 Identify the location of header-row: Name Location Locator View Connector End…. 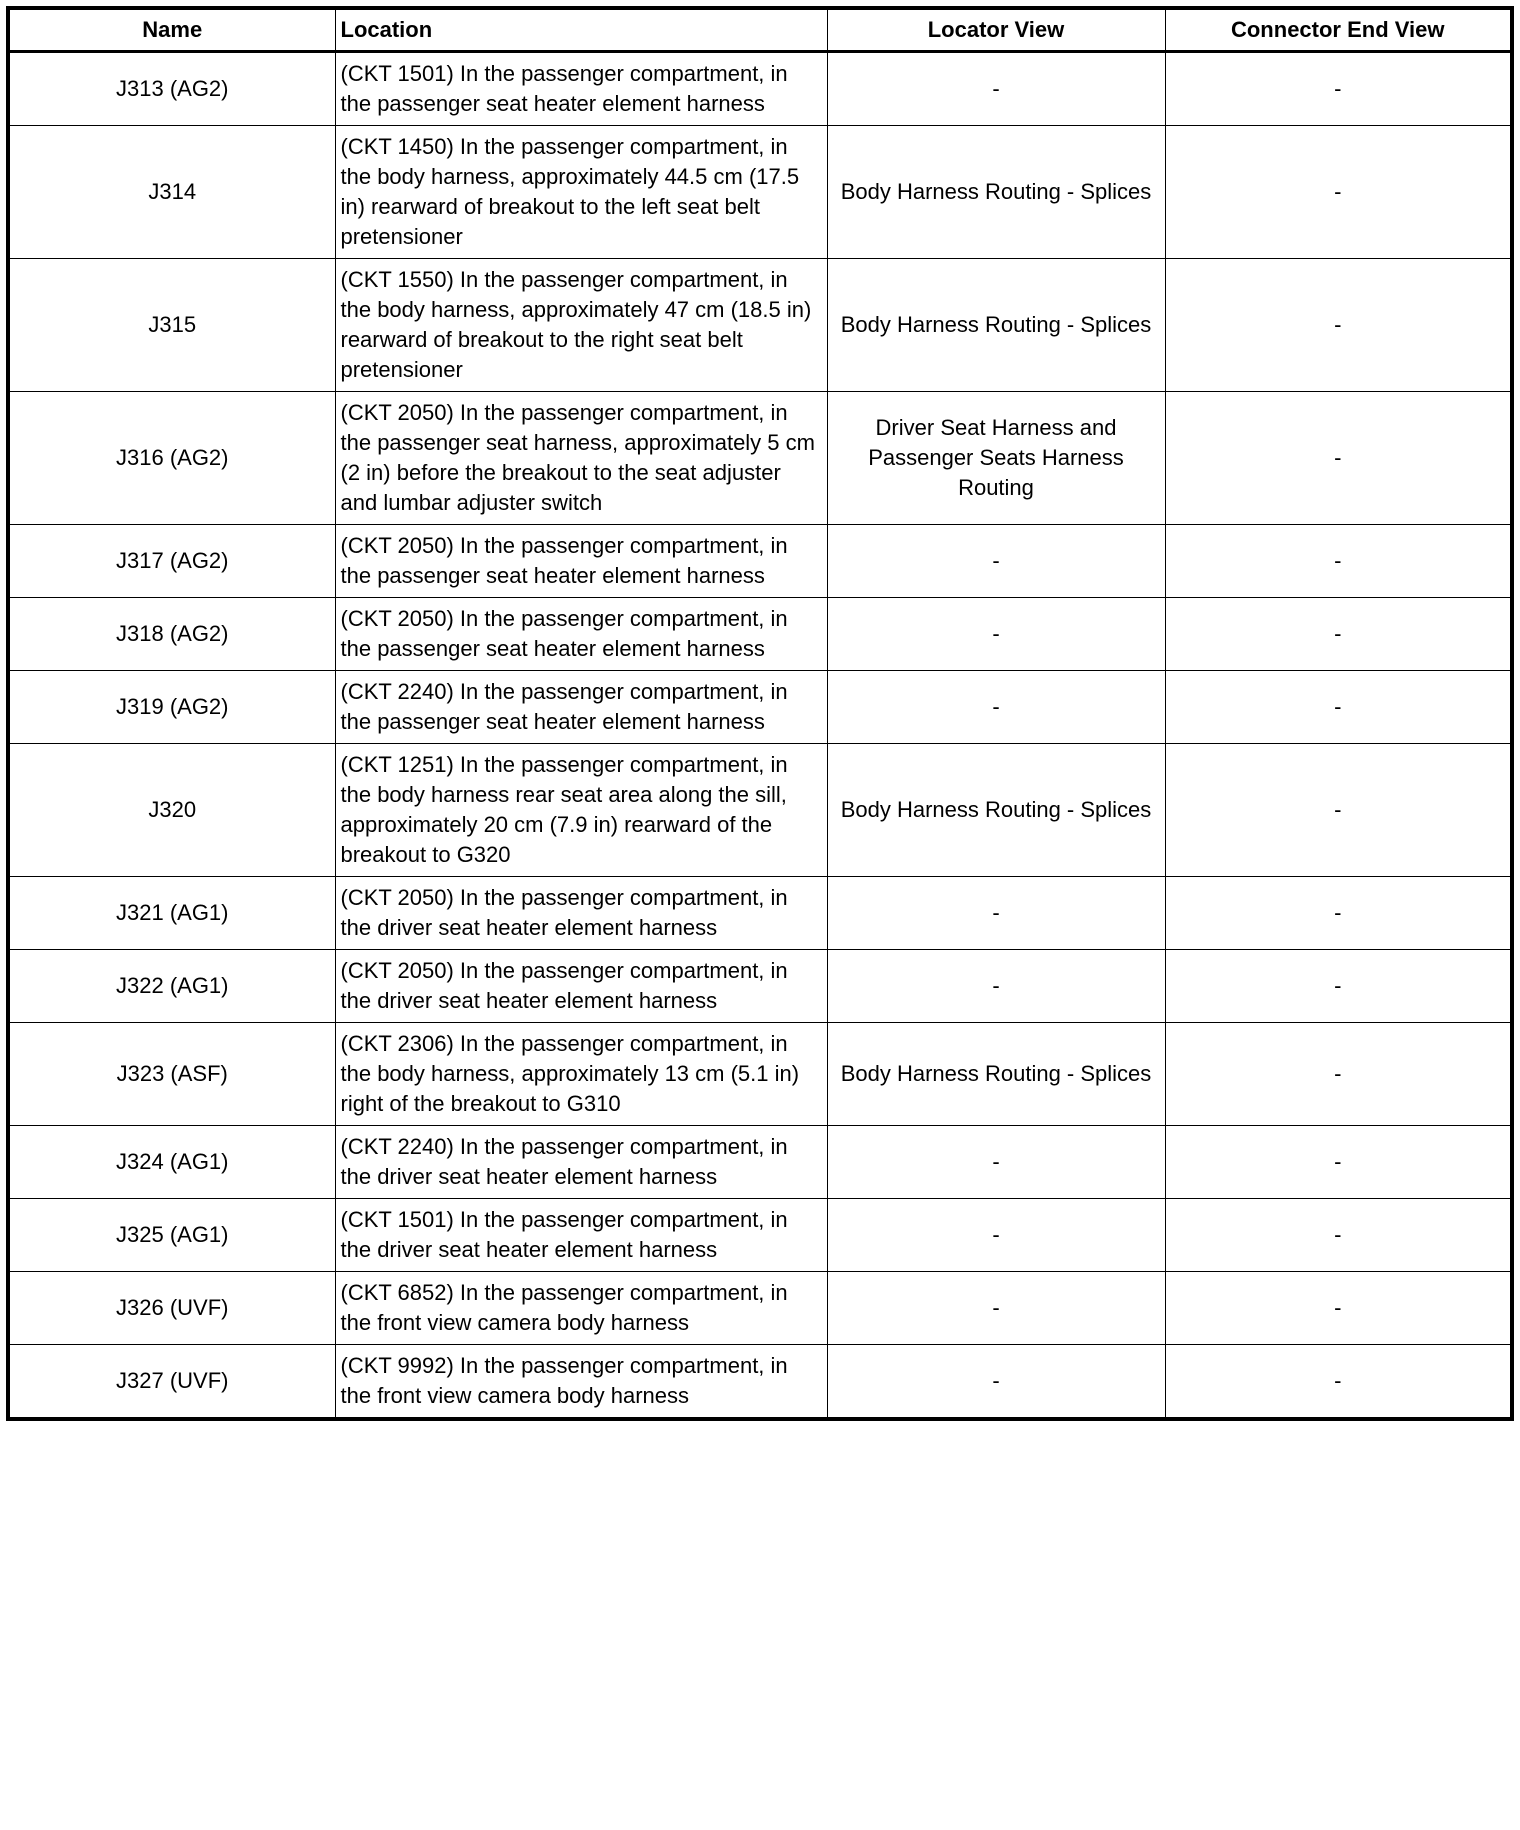
(760, 30).